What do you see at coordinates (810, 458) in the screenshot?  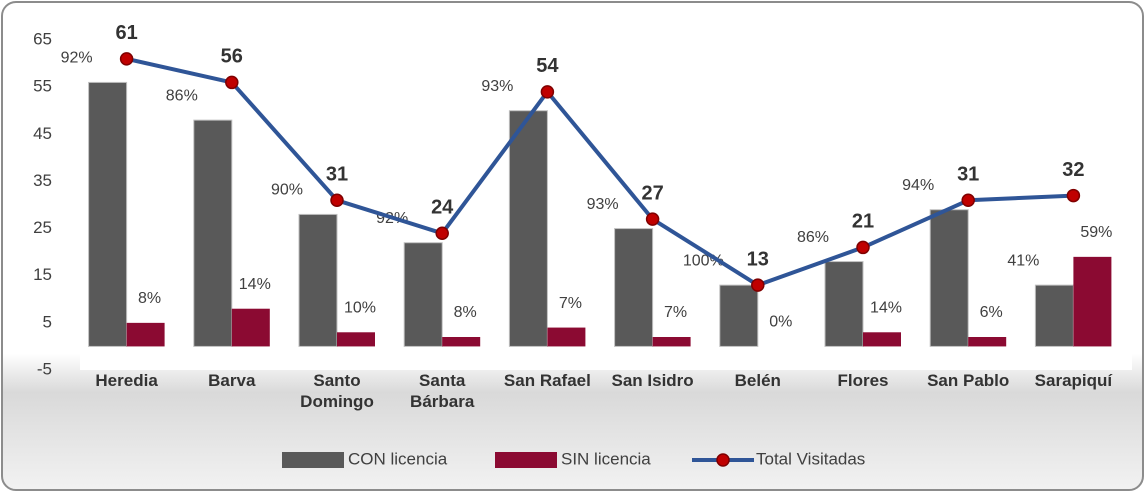 I see `legend-label: Total Visitadas` at bounding box center [810, 458].